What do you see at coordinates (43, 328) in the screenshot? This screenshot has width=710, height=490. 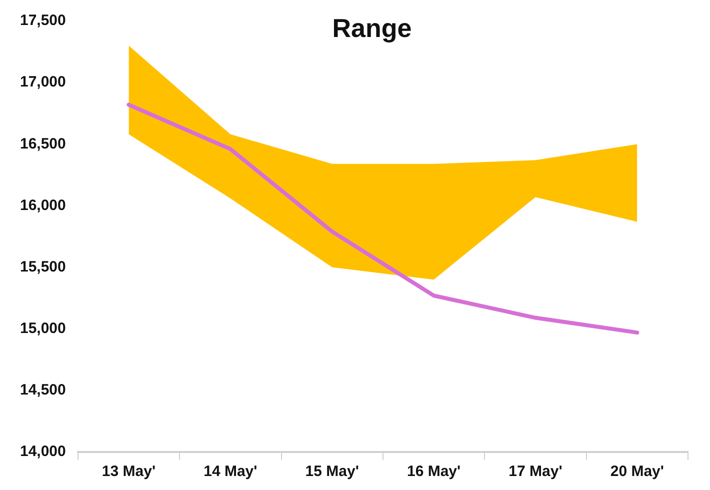 I see `y-tick-label: 15,000` at bounding box center [43, 328].